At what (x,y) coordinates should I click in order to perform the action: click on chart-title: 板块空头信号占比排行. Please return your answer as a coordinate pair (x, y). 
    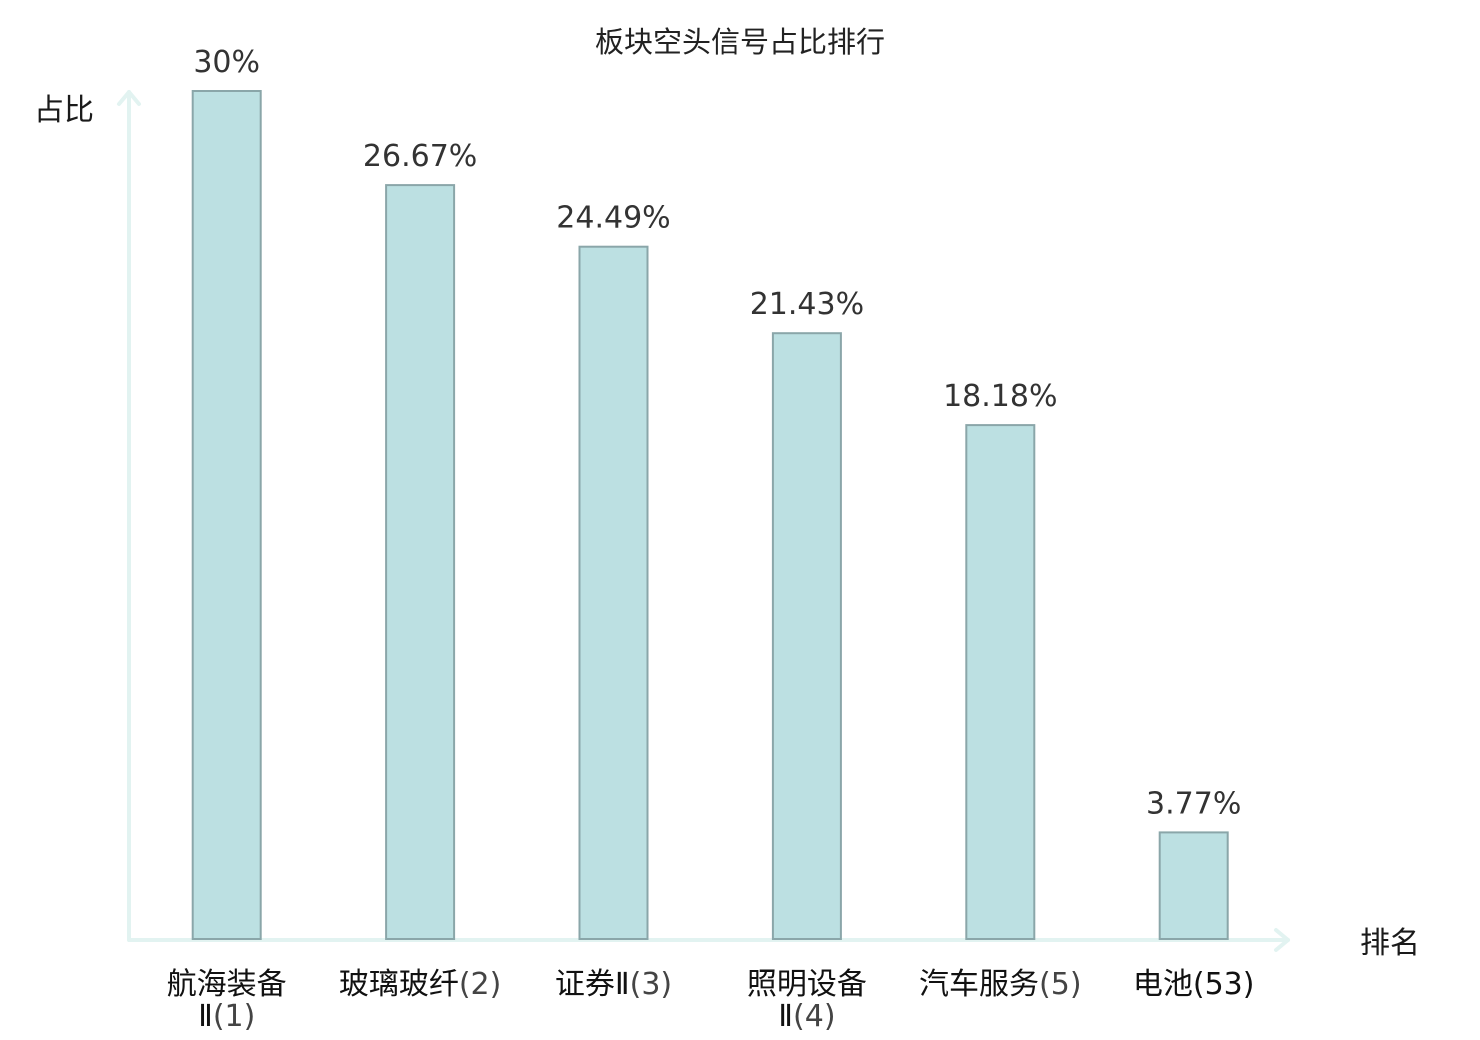
    Looking at the image, I should click on (740, 42).